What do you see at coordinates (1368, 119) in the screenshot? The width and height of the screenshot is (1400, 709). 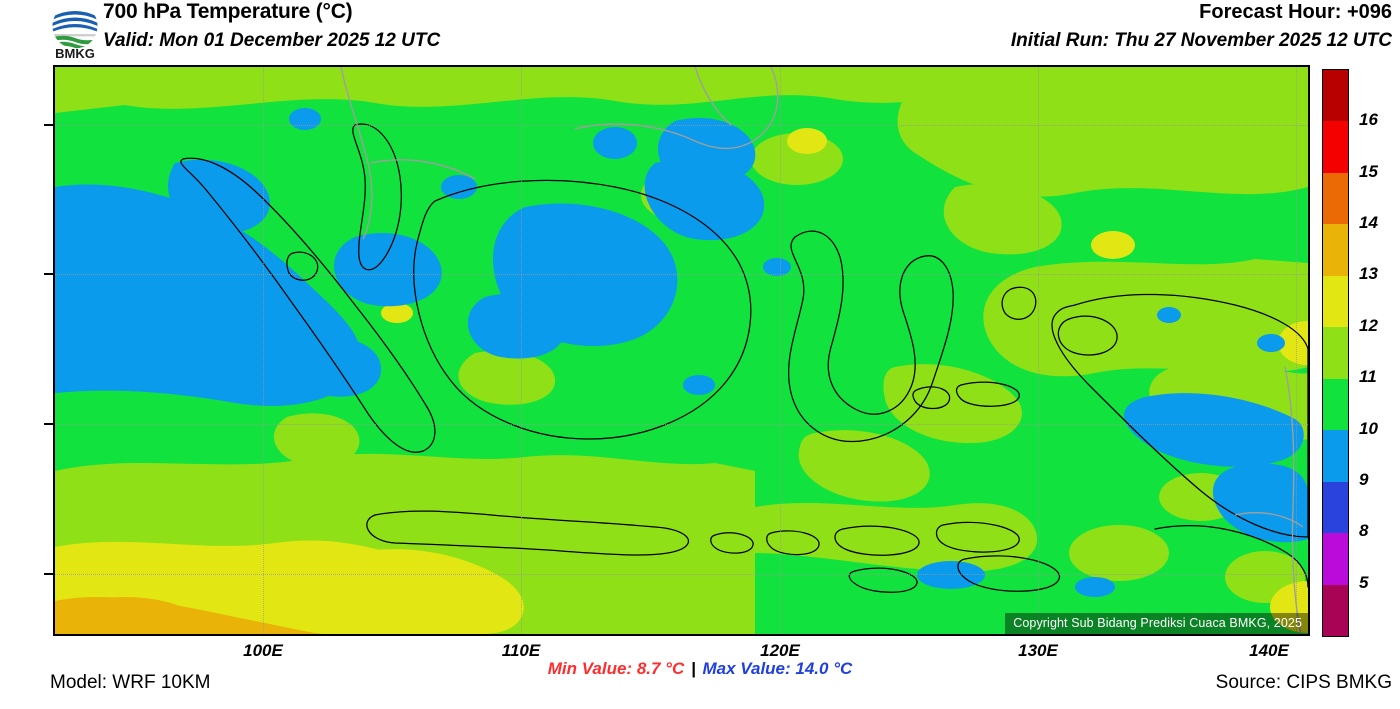 I see `colorbar-label-16: 16` at bounding box center [1368, 119].